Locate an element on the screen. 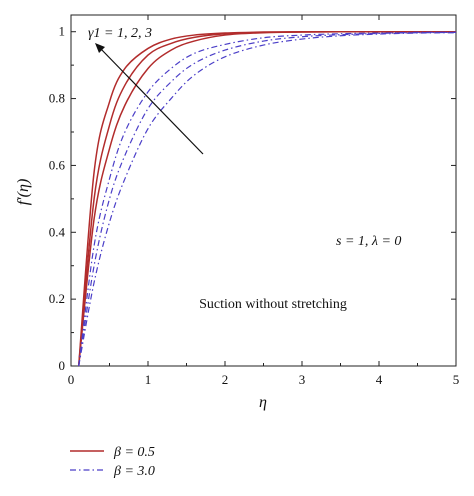 The width and height of the screenshot is (474, 496). legend-label-beta-0-5: β = 0.5 is located at coordinates (134, 452).